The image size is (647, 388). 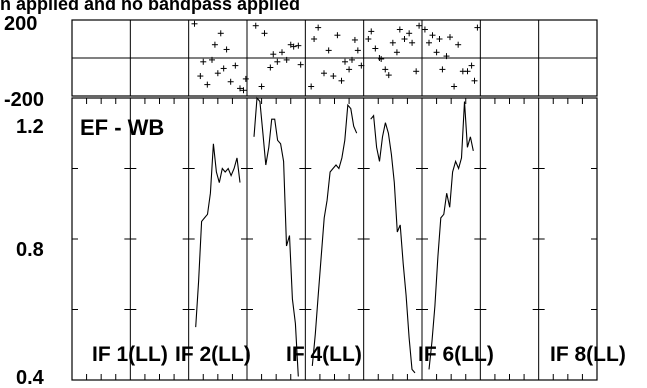 What do you see at coordinates (588, 354) in the screenshot?
I see `if-label-8: IF 8(LL)` at bounding box center [588, 354].